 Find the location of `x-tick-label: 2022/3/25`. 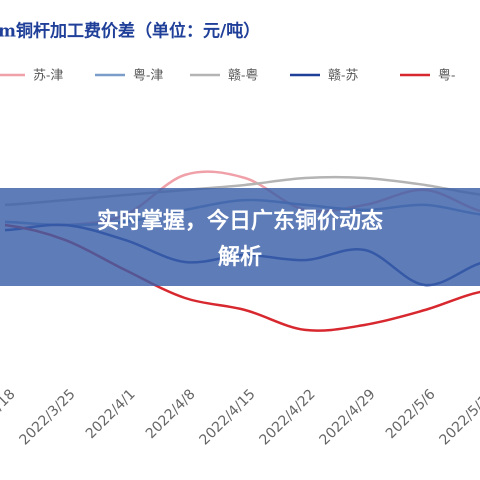

x-tick-label: 2022/3/25 is located at coordinates (48, 417).